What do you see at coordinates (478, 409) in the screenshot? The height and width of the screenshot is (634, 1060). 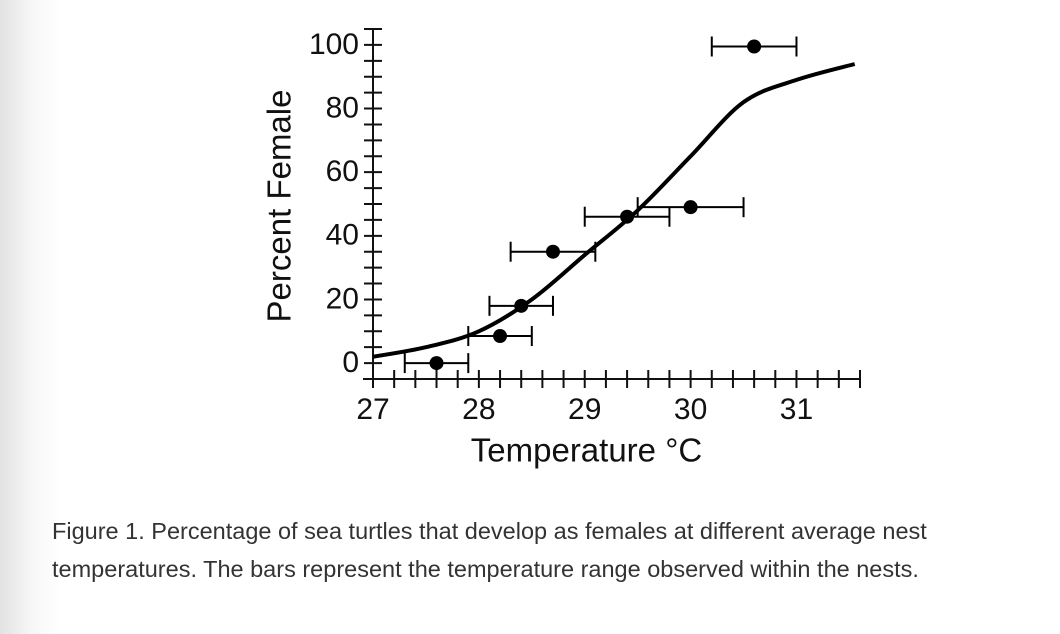 I see `x-tick-label: 28` at bounding box center [478, 409].